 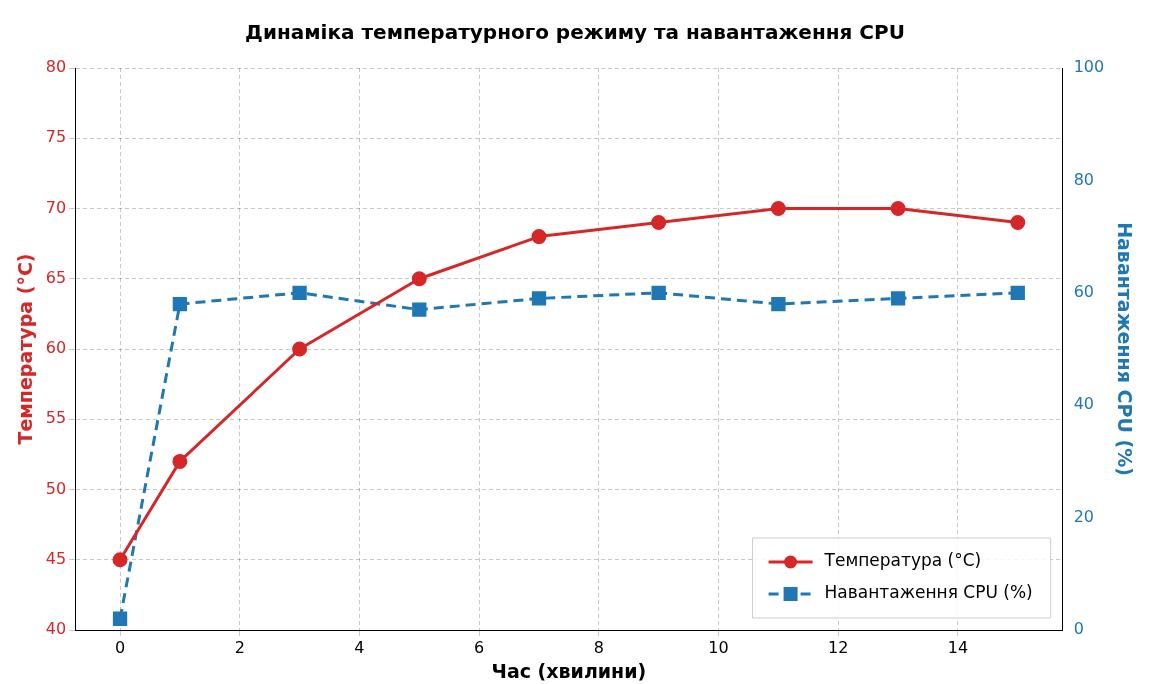 What do you see at coordinates (1084, 404) in the screenshot?
I see `y2-tick-label: 40` at bounding box center [1084, 404].